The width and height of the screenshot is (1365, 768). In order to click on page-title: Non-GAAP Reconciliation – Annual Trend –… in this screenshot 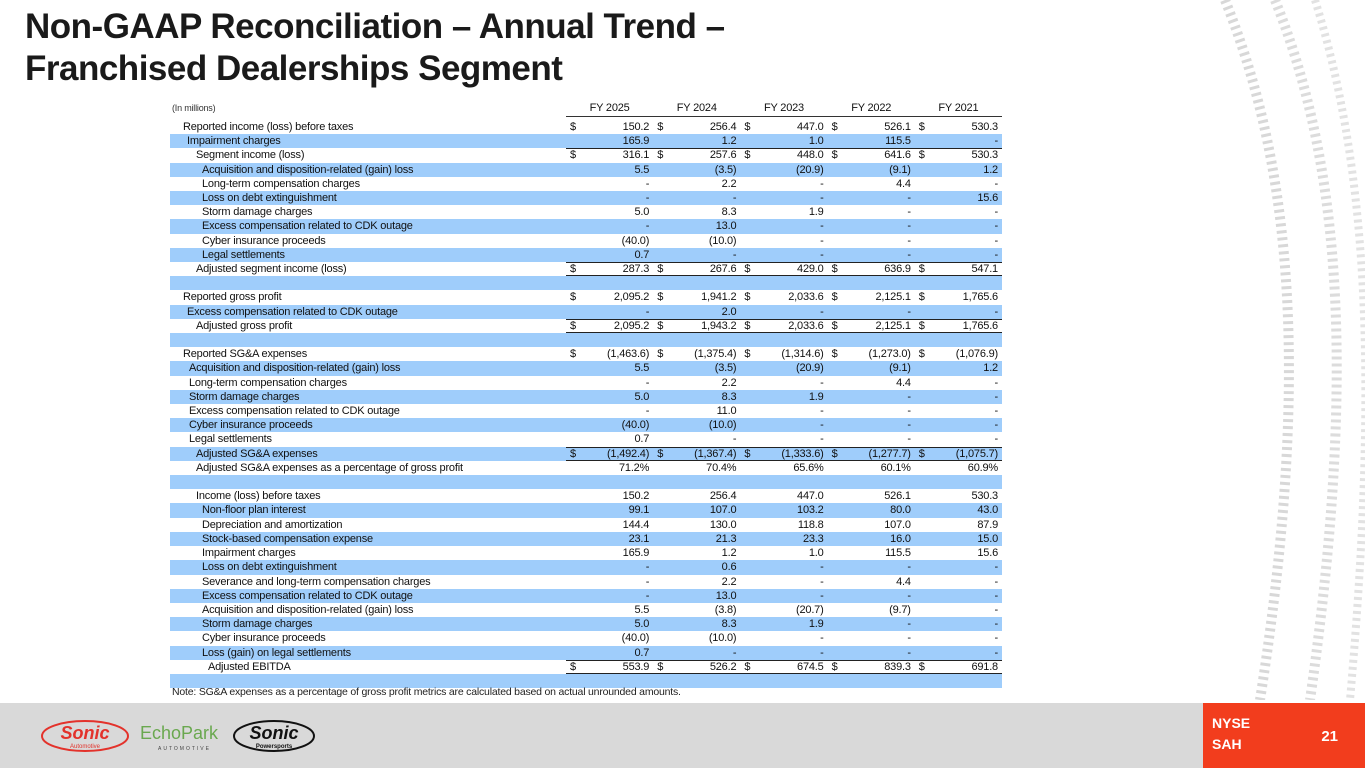, I will do `click(375, 48)`.